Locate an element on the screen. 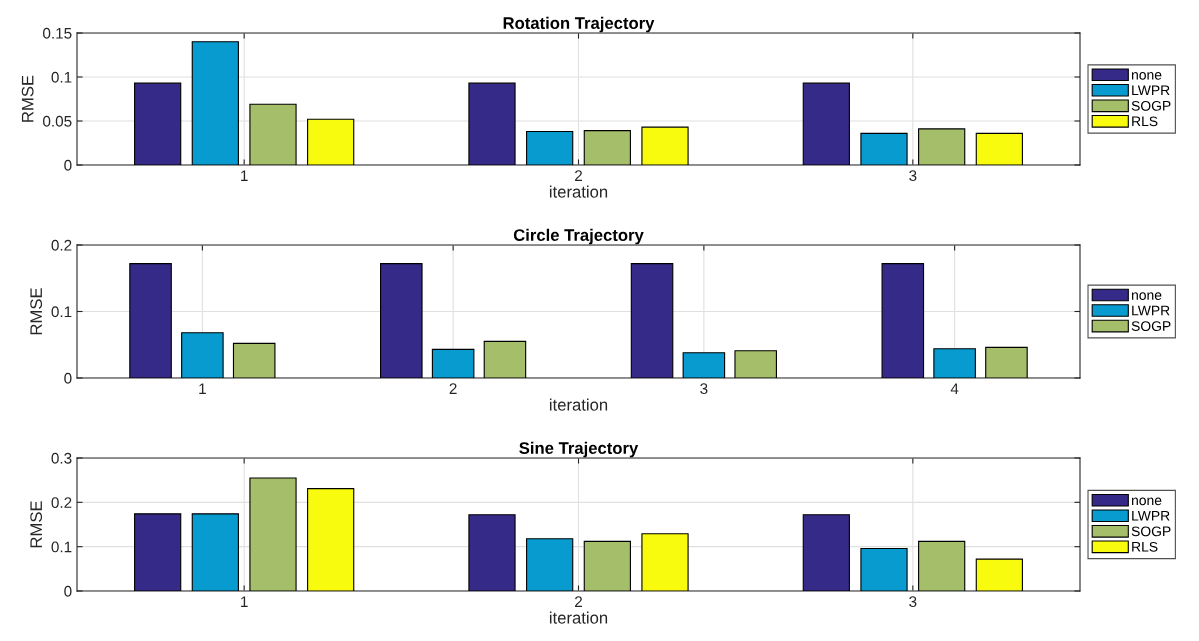 This screenshot has width=1199, height=641. x-tick-label: 4 is located at coordinates (954, 388).